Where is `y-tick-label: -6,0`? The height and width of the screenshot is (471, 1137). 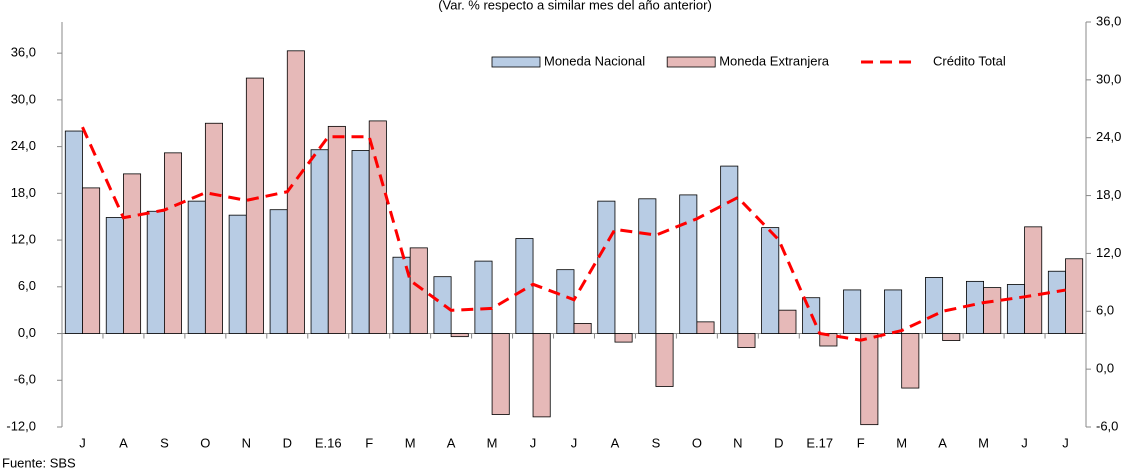 y-tick-label: -6,0 is located at coordinates (25, 379).